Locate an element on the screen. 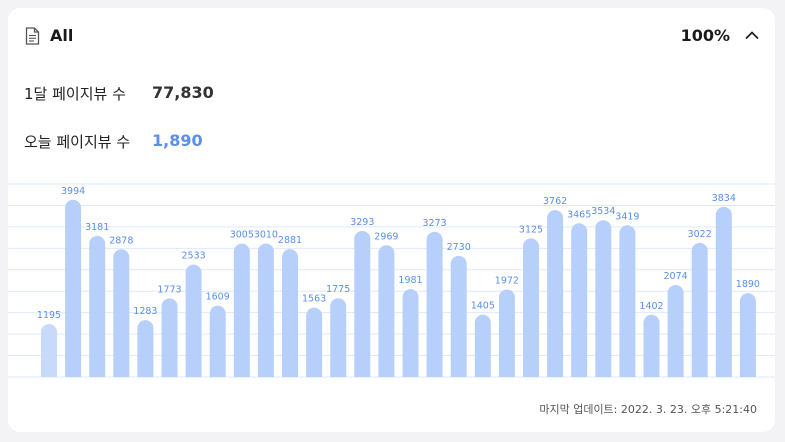 This screenshot has width=785, height=442. bar-value-label: 1609 is located at coordinates (218, 297).